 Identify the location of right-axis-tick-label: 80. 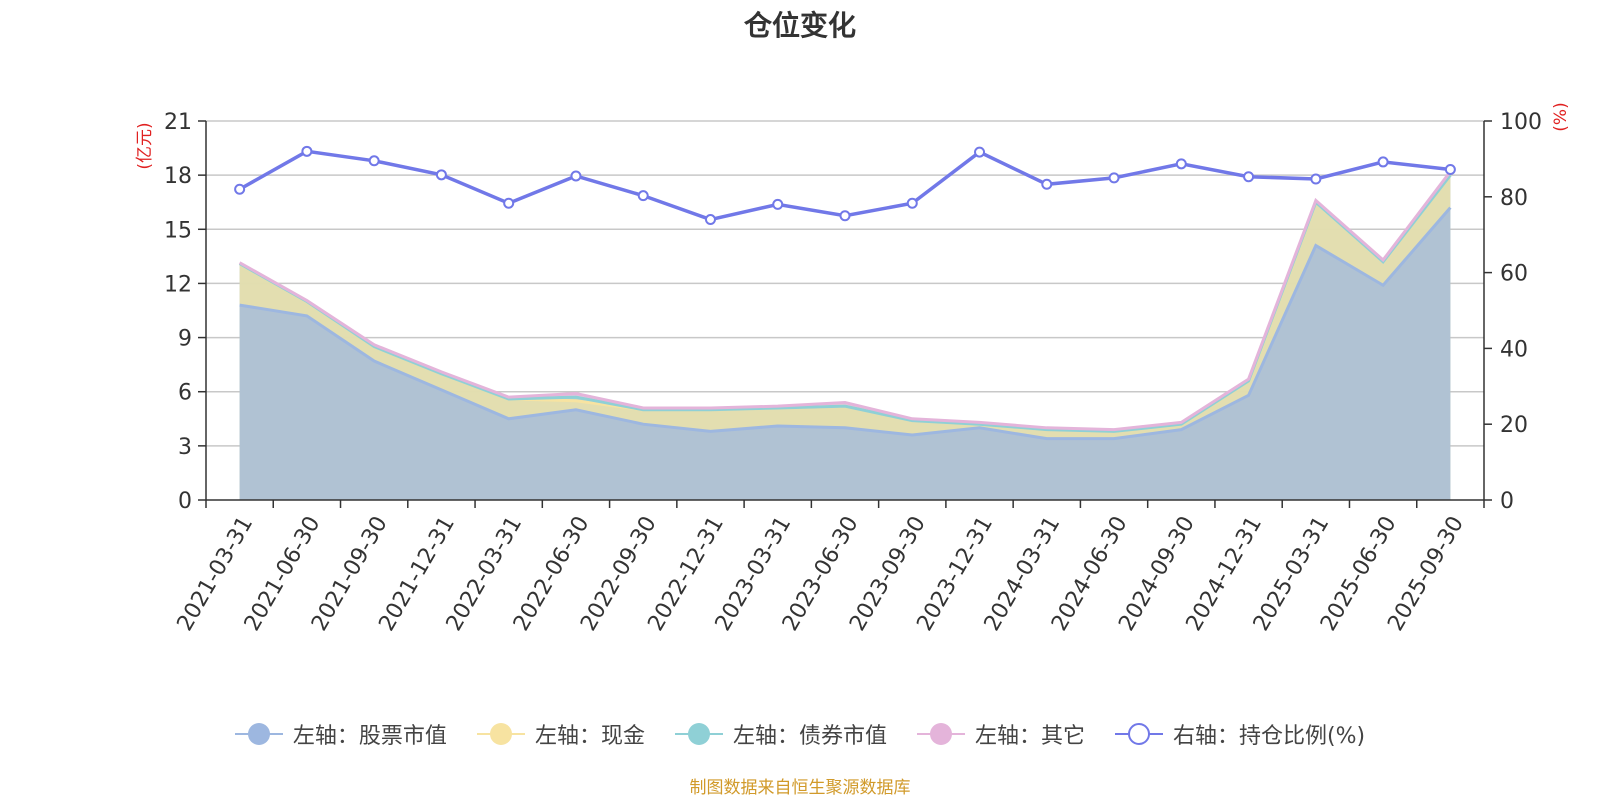
(1514, 198).